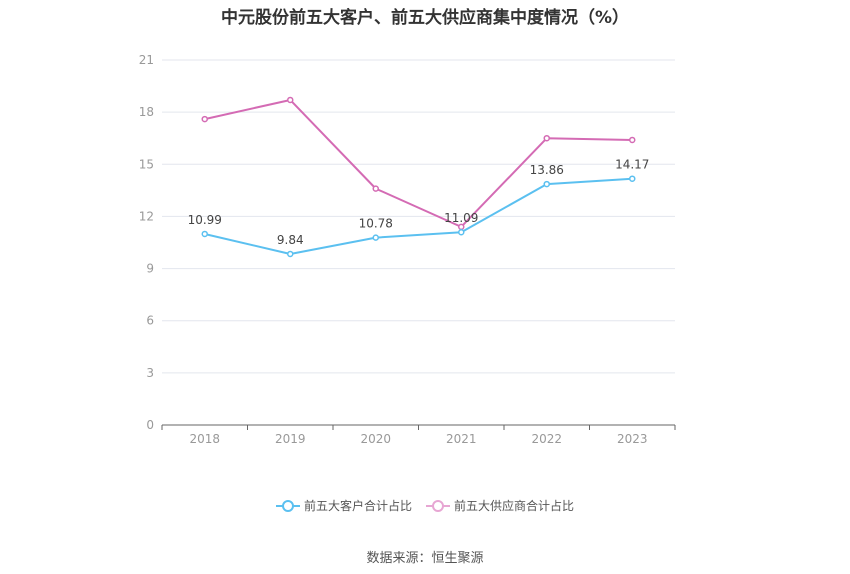  Describe the element at coordinates (546, 439) in the screenshot. I see `x-tick-label: 2022` at that location.